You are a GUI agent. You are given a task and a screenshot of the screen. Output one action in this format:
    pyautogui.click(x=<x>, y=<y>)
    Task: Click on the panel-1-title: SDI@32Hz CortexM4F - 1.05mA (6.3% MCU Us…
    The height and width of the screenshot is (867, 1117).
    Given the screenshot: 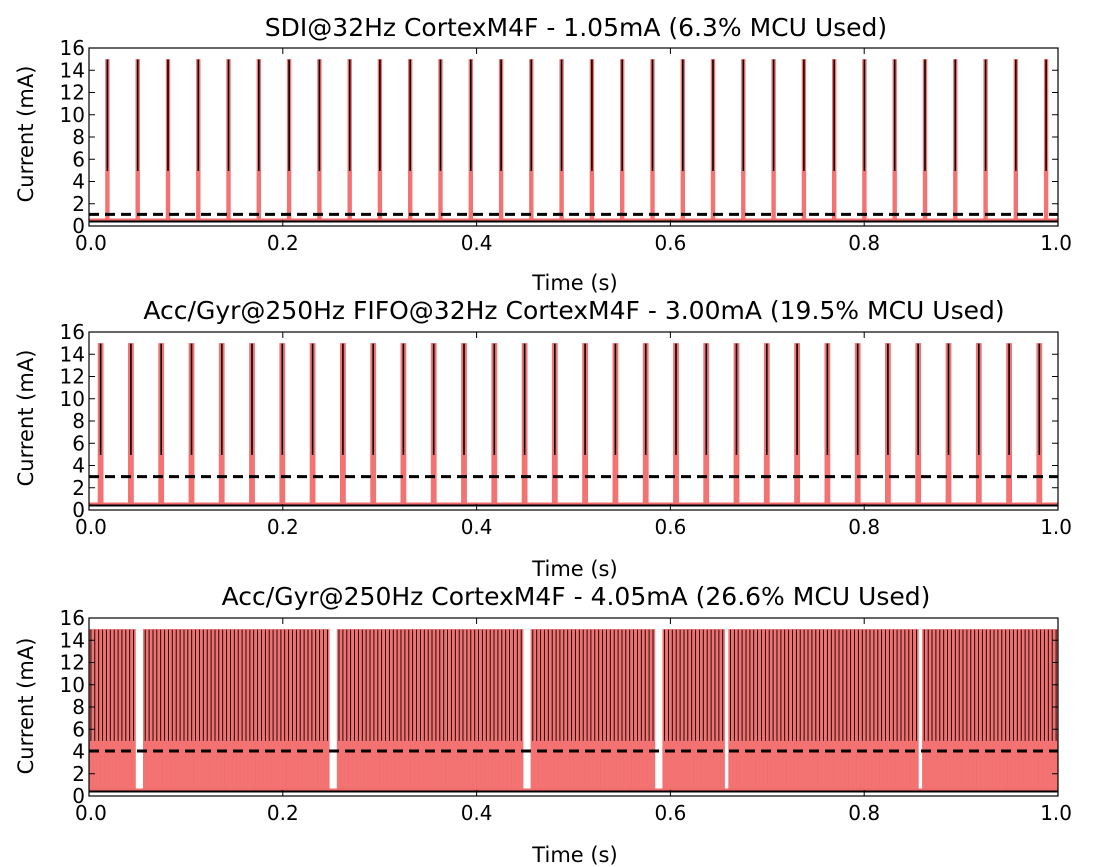 What is the action you would take?
    pyautogui.click(x=576, y=27)
    